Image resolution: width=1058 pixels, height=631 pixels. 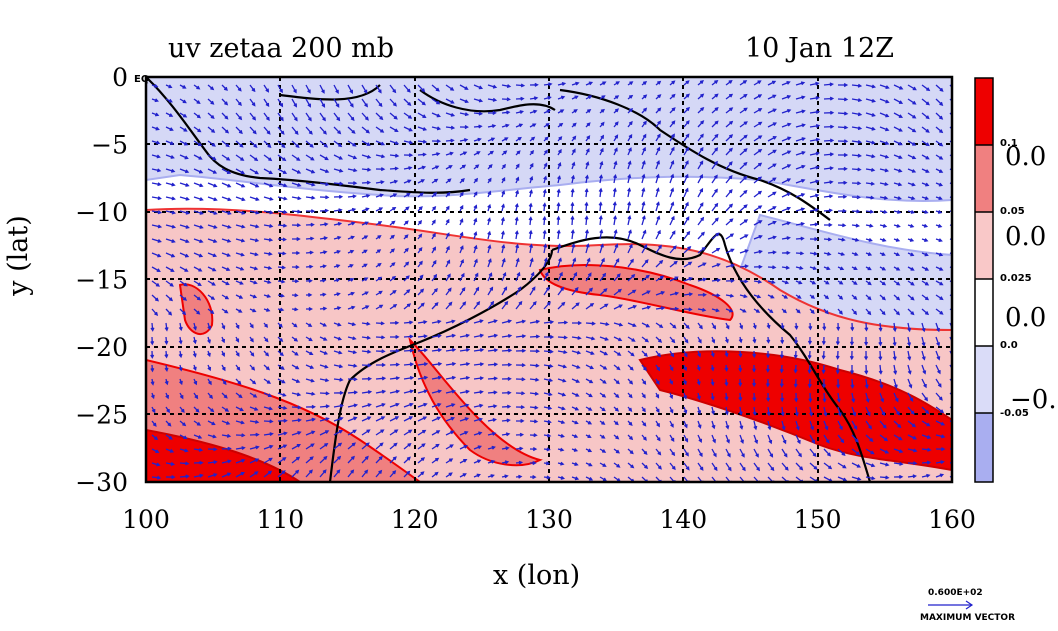 What do you see at coordinates (101, 280) in the screenshot?
I see `y-tick-labels: 0−5−10−15−20−25−30` at bounding box center [101, 280].